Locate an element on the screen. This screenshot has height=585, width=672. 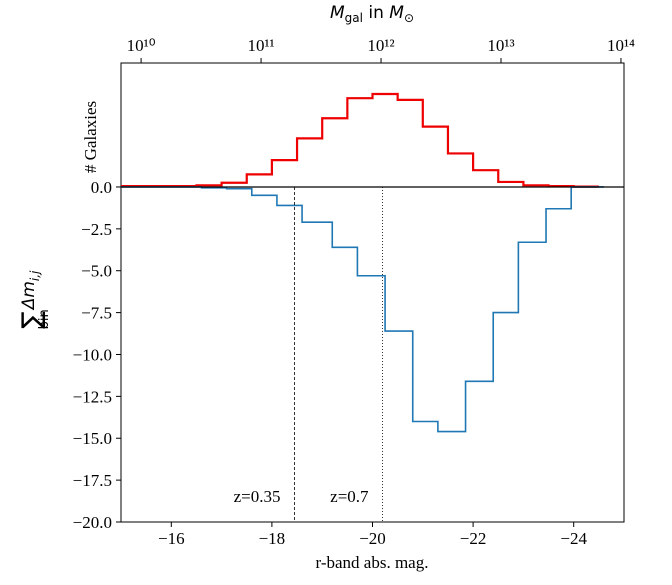
step-line is located at coordinates (360, 140).